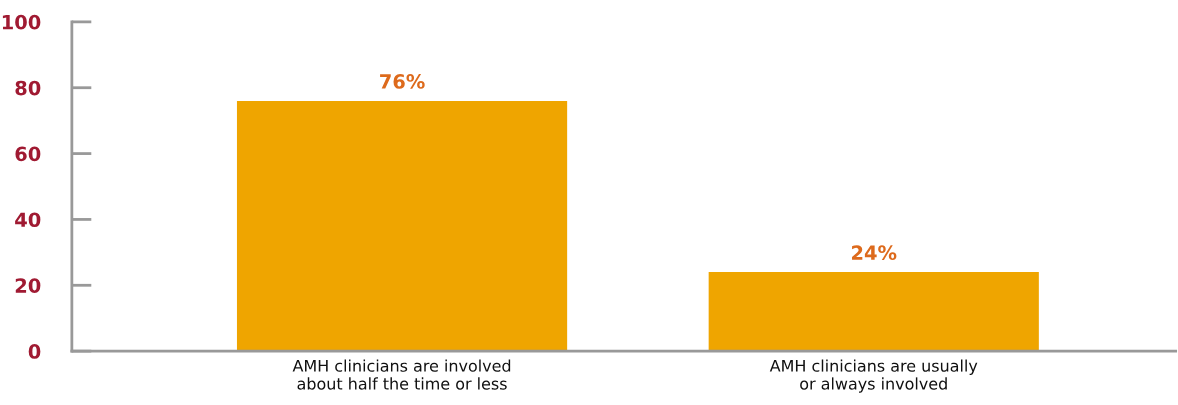 This screenshot has height=405, width=1178. Describe the element at coordinates (874, 253) in the screenshot. I see `data-label: 24%` at that location.